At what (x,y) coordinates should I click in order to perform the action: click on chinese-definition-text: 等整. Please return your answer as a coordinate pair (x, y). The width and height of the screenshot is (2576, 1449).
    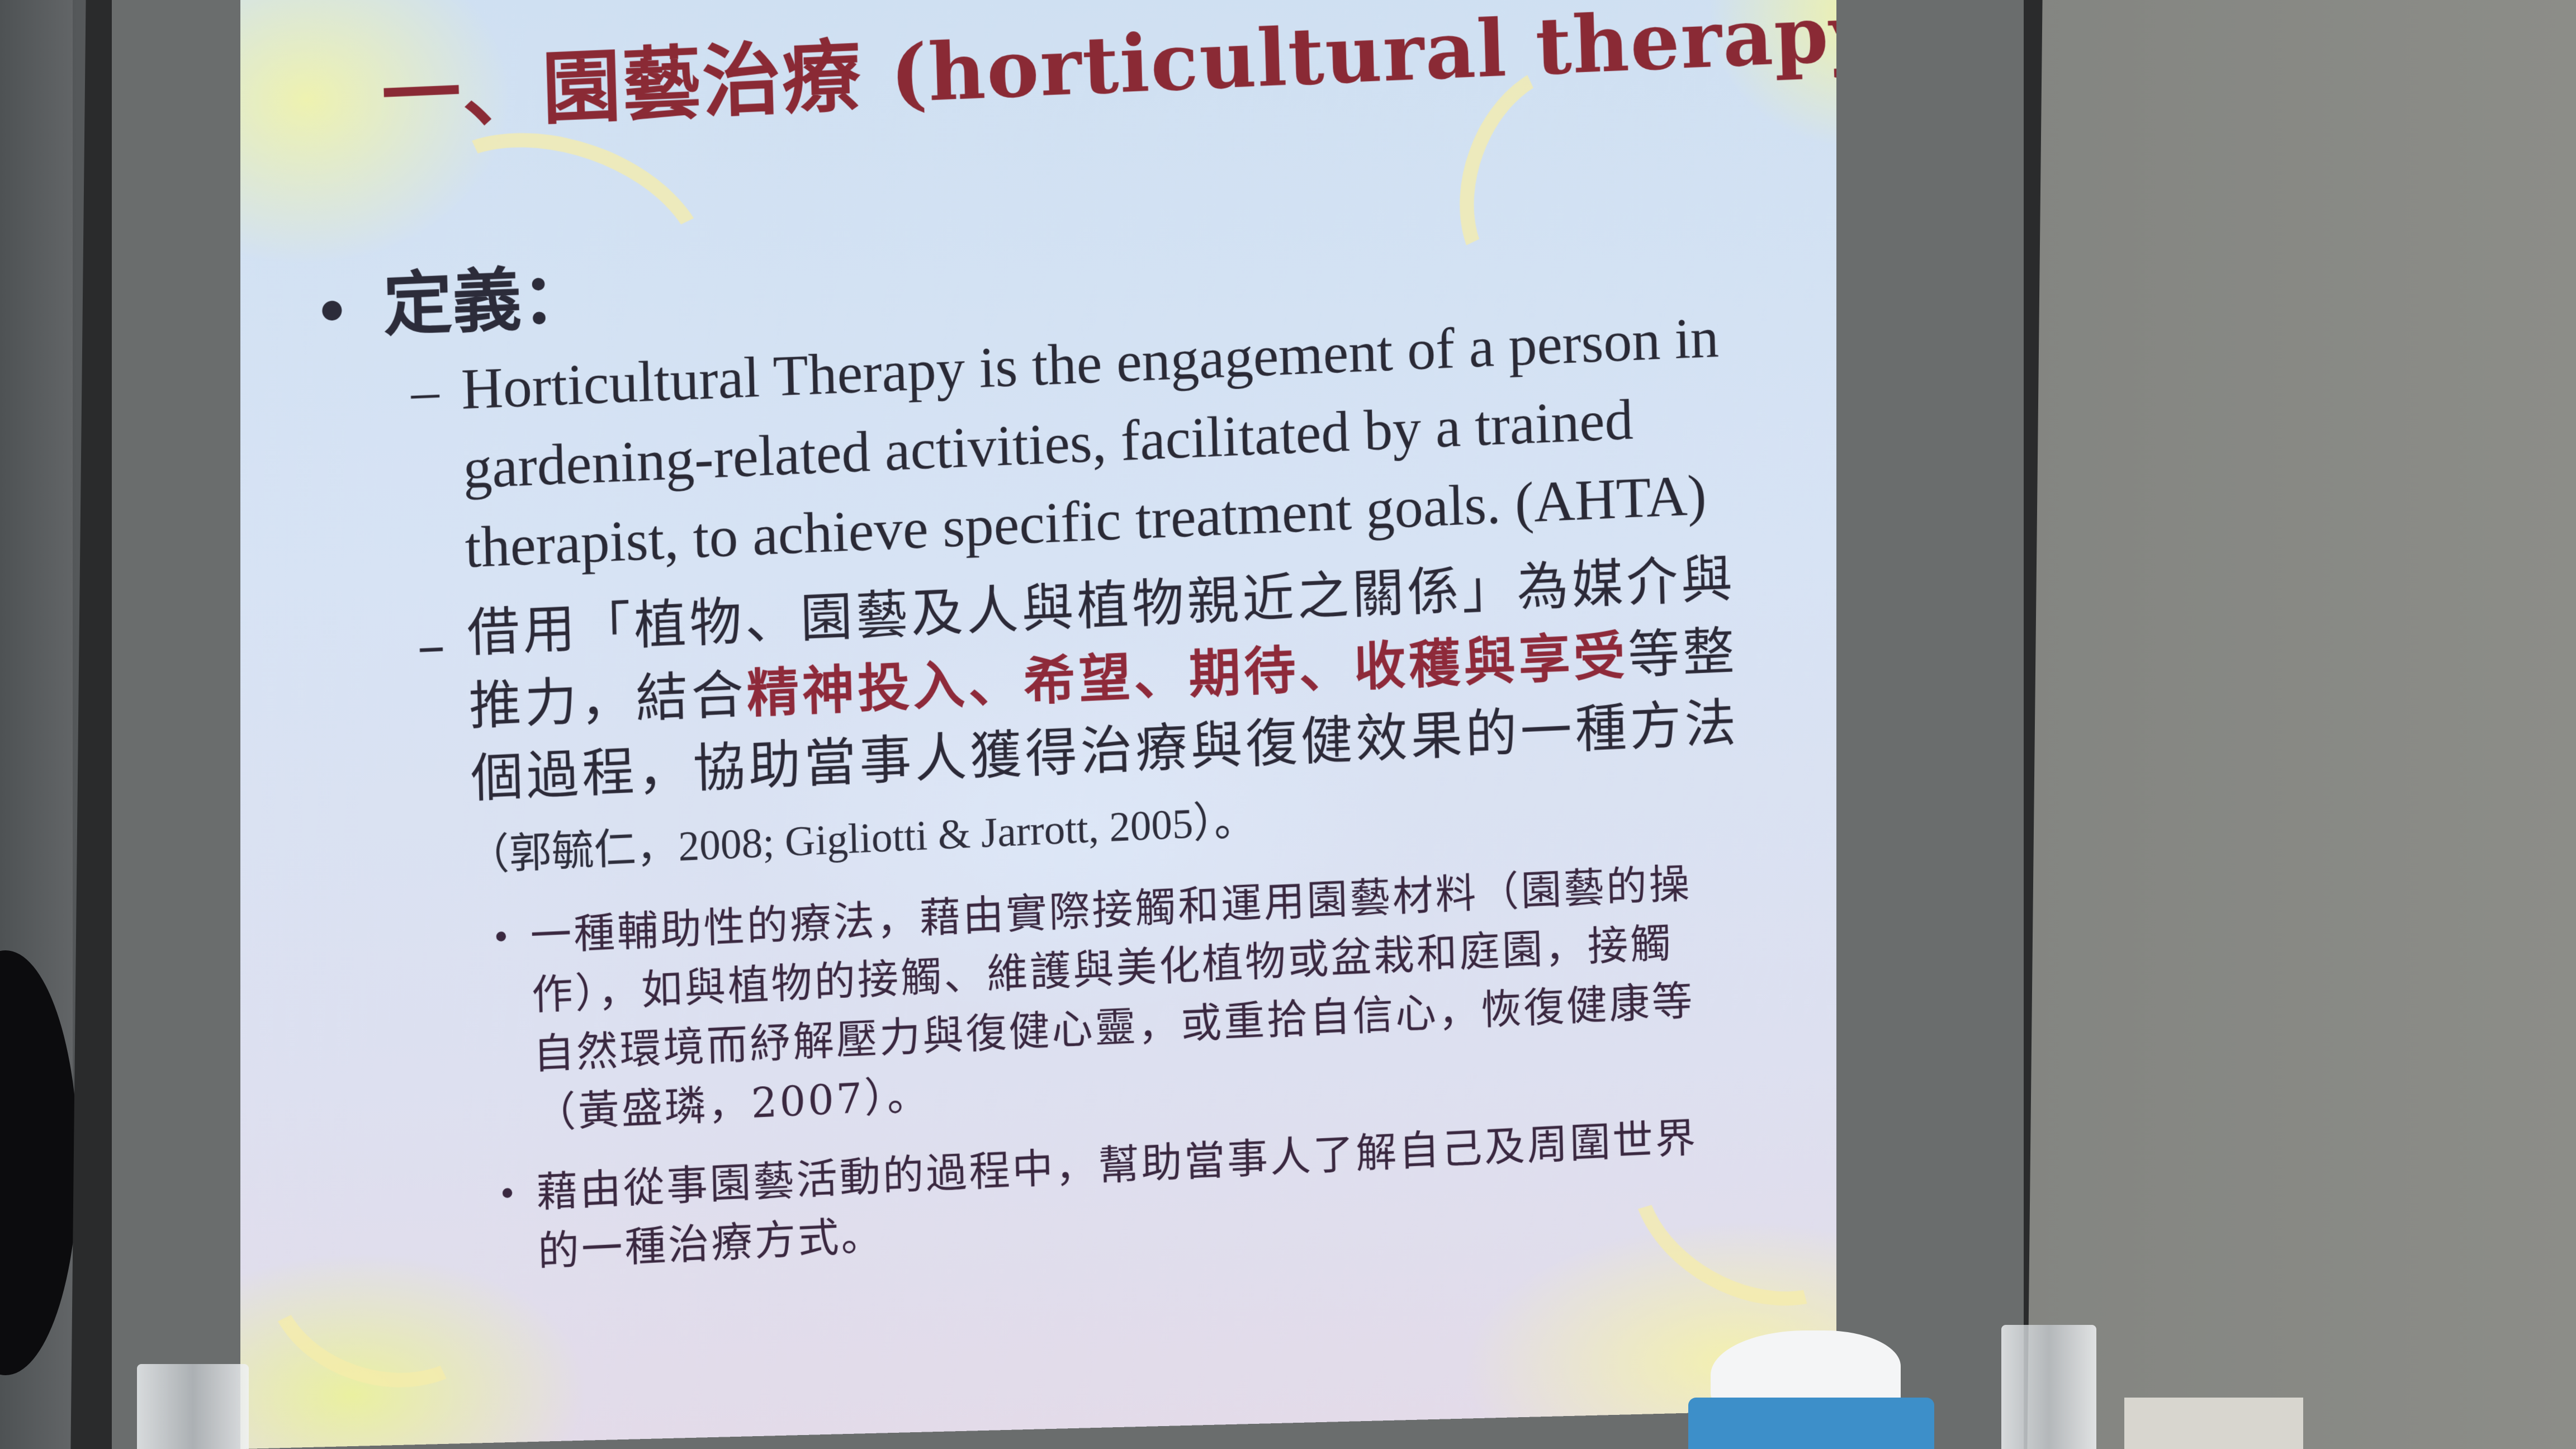
    Looking at the image, I should click on (1683, 653).